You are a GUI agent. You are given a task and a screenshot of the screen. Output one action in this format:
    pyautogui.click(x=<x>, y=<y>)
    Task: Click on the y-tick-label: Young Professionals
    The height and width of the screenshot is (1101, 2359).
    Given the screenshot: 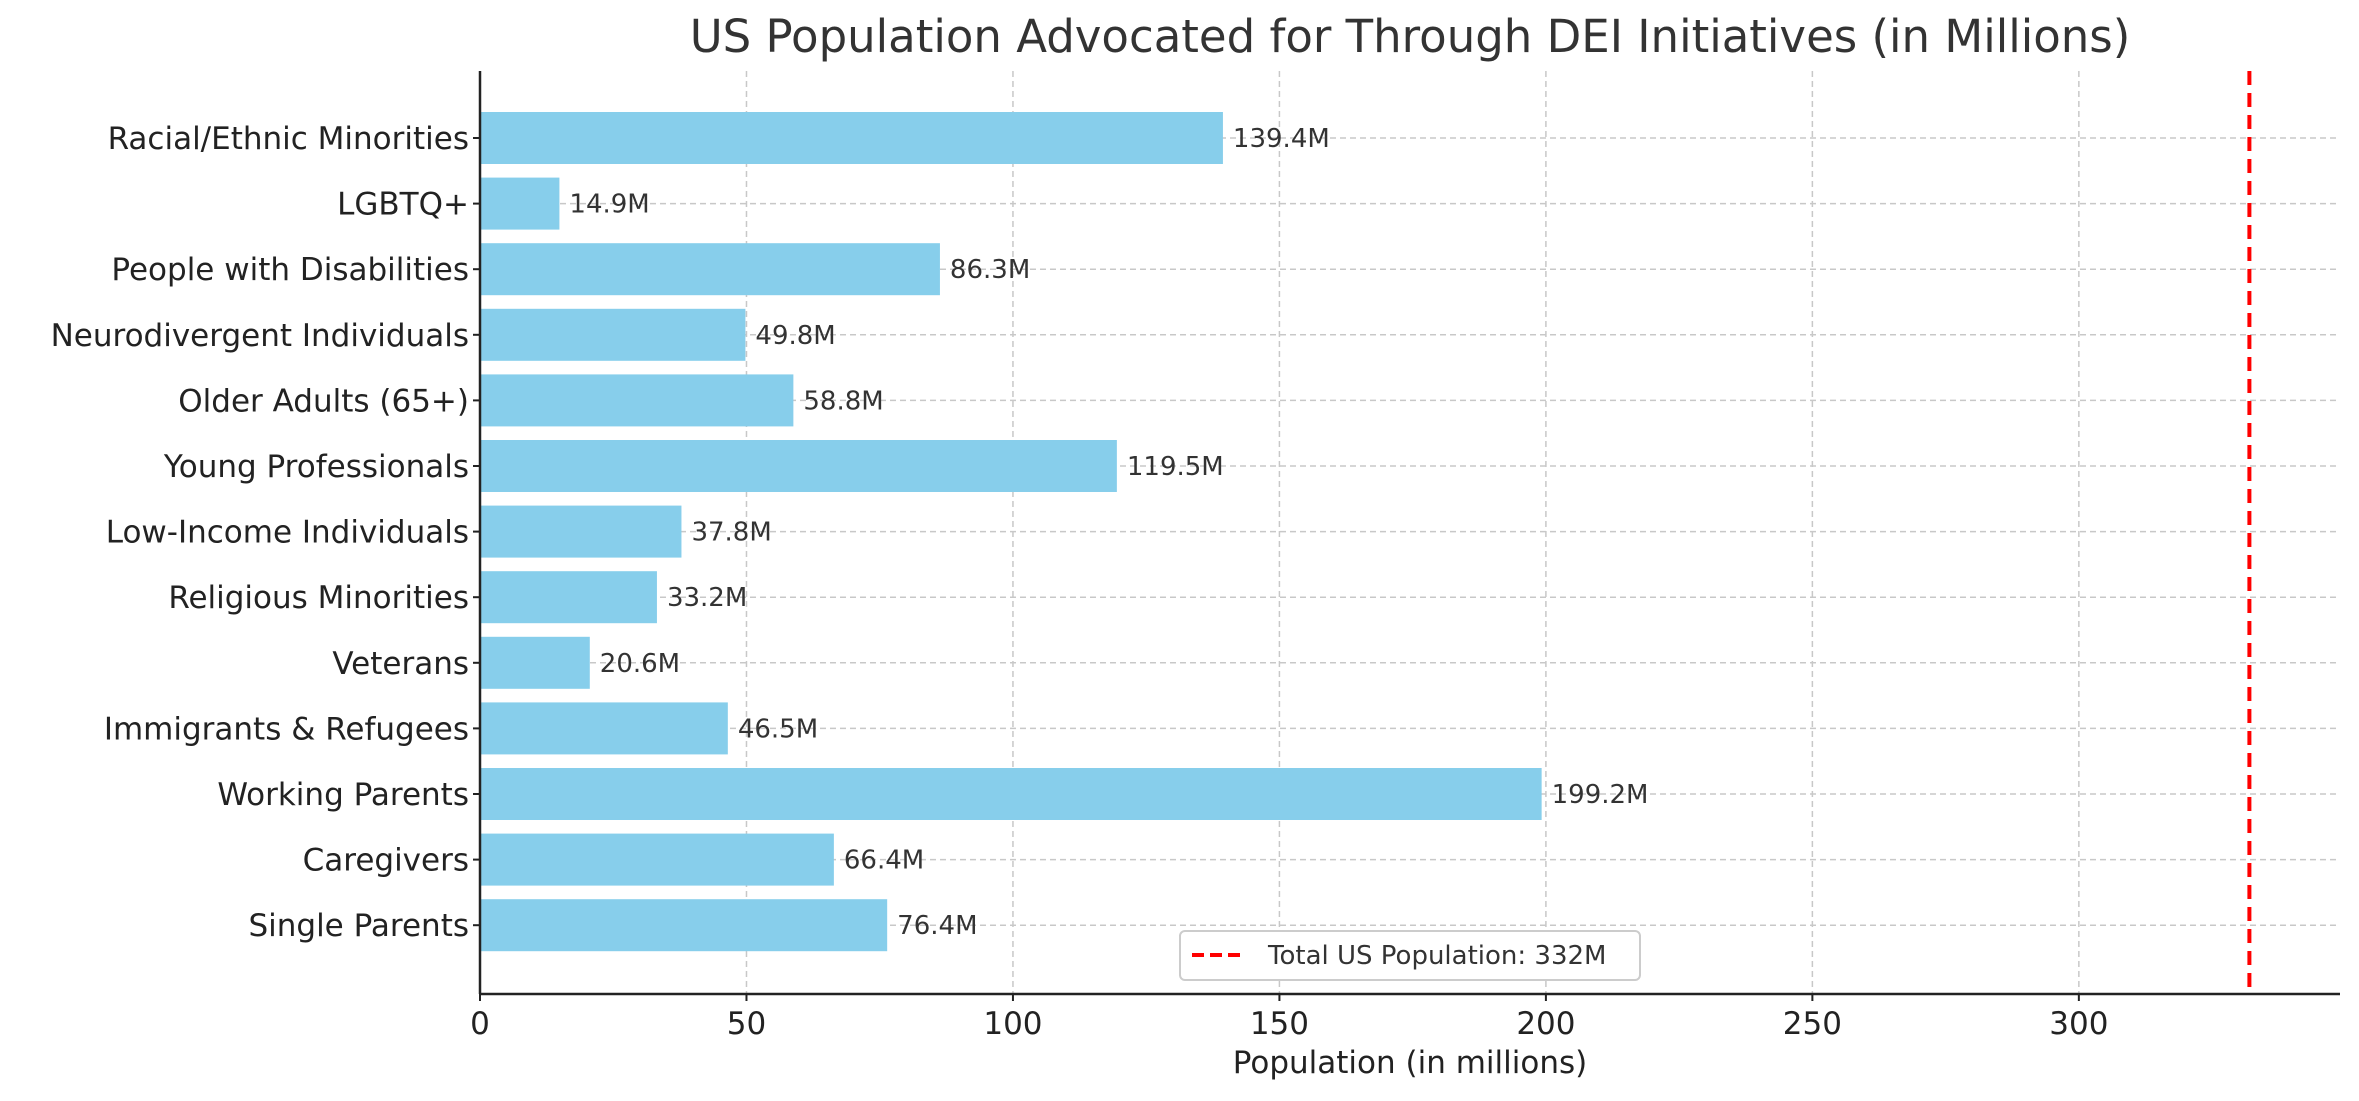 What is the action you would take?
    pyautogui.click(x=316, y=467)
    